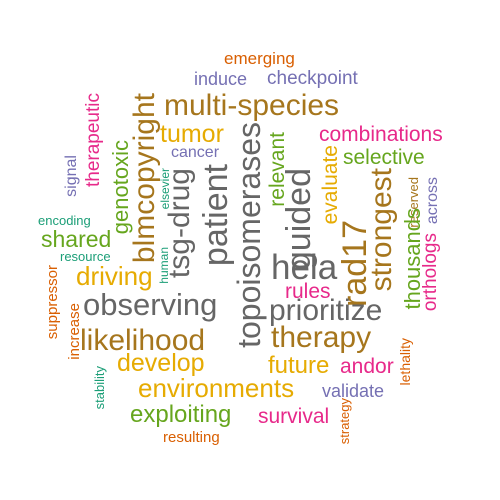 This screenshot has width=500, height=500. Describe the element at coordinates (150, 304) in the screenshot. I see `word-observing: observing` at that location.